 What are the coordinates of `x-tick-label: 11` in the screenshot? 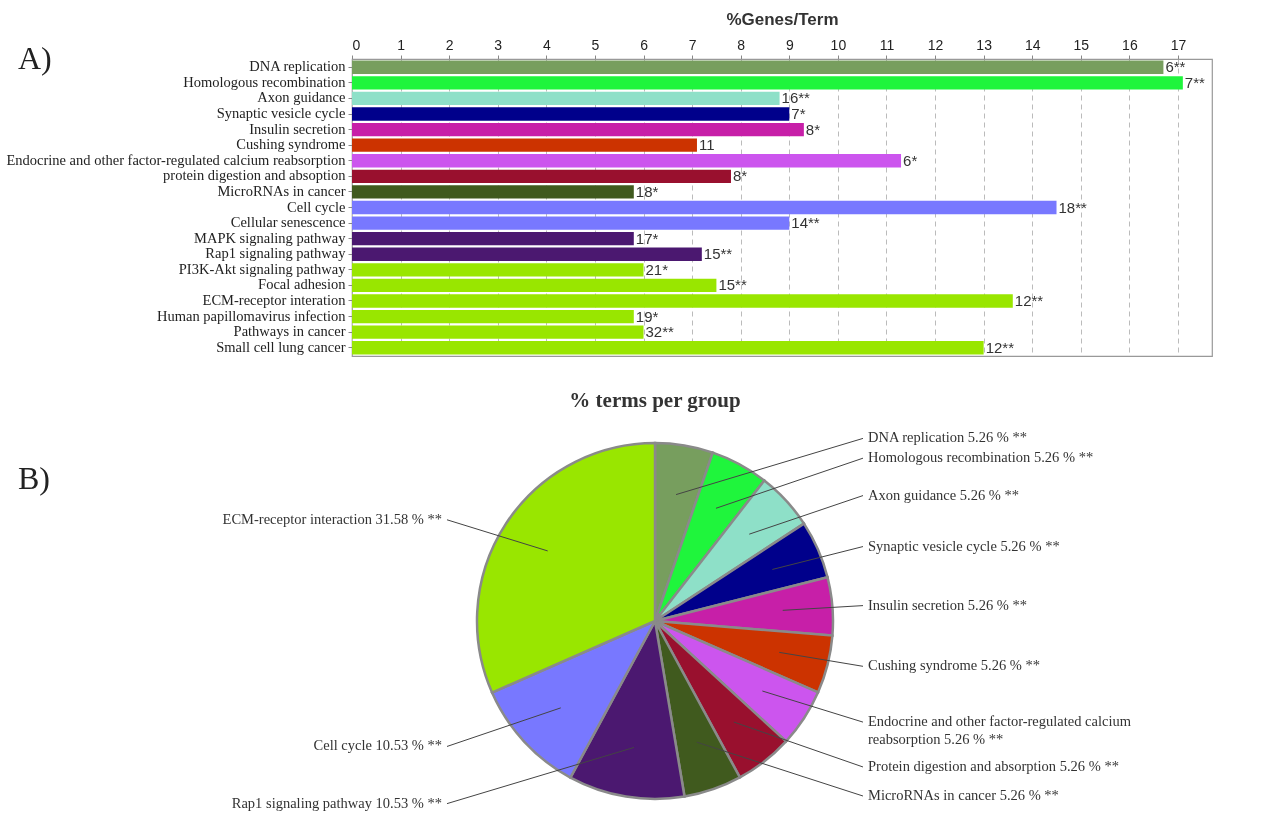 It's located at (887, 44).